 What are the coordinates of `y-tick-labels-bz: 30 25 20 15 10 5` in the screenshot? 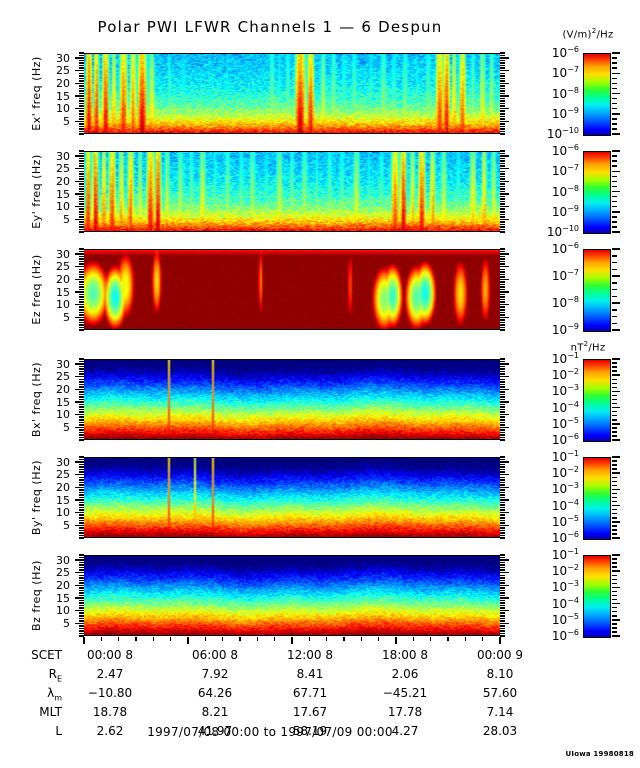 It's located at (55, 595).